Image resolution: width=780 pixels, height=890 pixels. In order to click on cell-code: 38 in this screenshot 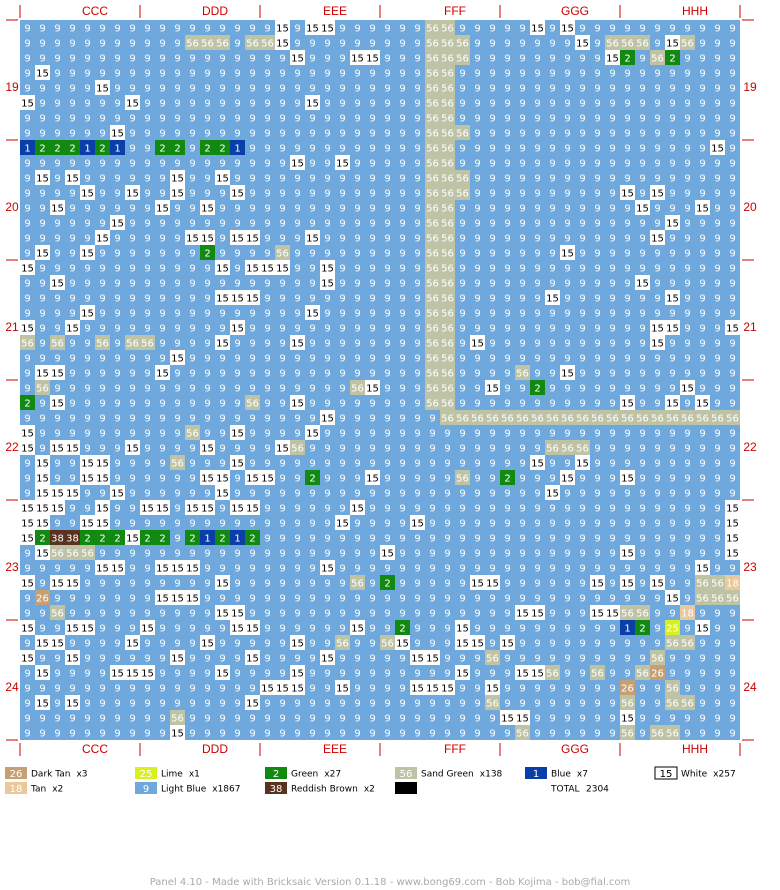, I will do `click(72, 539)`.